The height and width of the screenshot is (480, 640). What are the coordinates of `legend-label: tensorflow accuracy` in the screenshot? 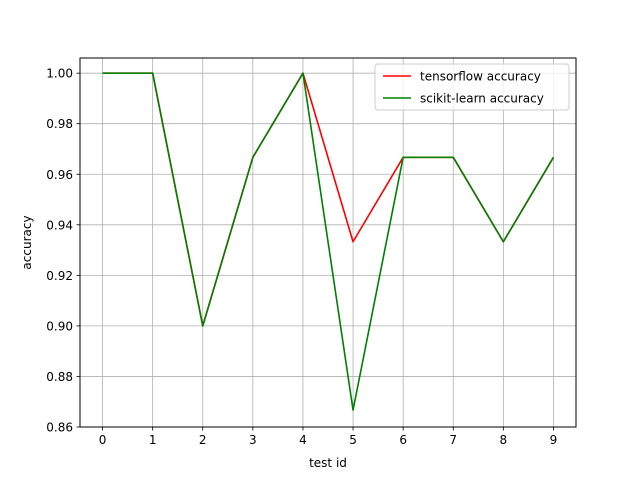 It's located at (480, 77).